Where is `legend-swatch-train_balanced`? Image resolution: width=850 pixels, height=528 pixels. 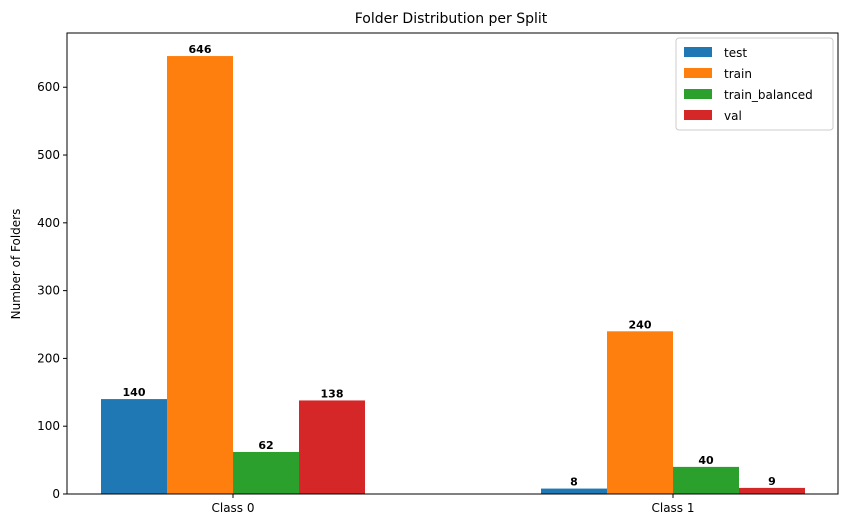 legend-swatch-train_balanced is located at coordinates (698, 94).